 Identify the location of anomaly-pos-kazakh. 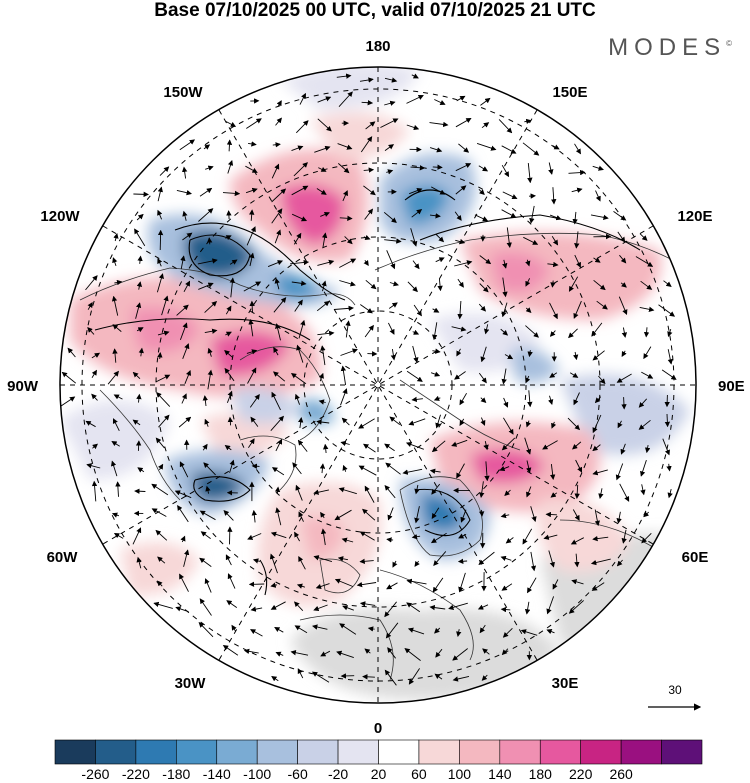
(583, 535).